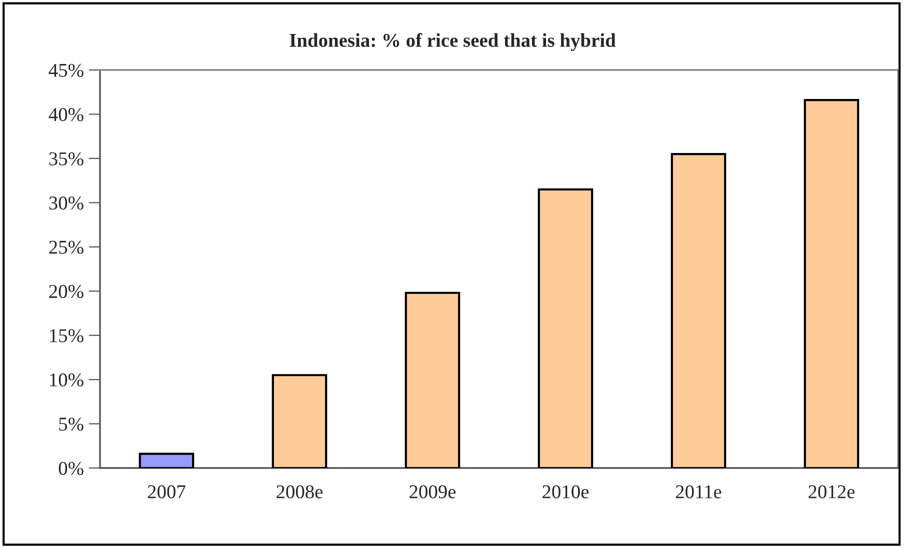  Describe the element at coordinates (66, 70) in the screenshot. I see `y-tick-label: 45%` at that location.